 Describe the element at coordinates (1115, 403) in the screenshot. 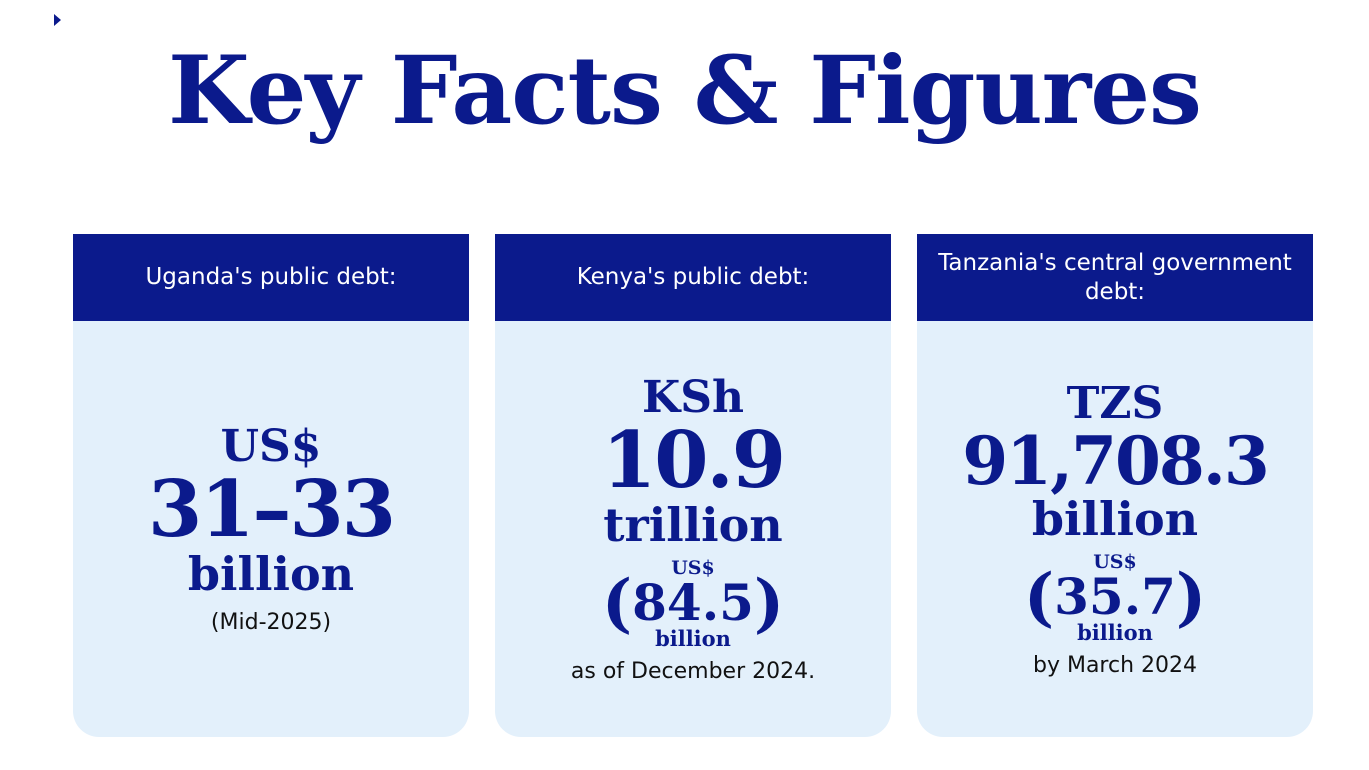

I see `currency-label: TZS` at that location.